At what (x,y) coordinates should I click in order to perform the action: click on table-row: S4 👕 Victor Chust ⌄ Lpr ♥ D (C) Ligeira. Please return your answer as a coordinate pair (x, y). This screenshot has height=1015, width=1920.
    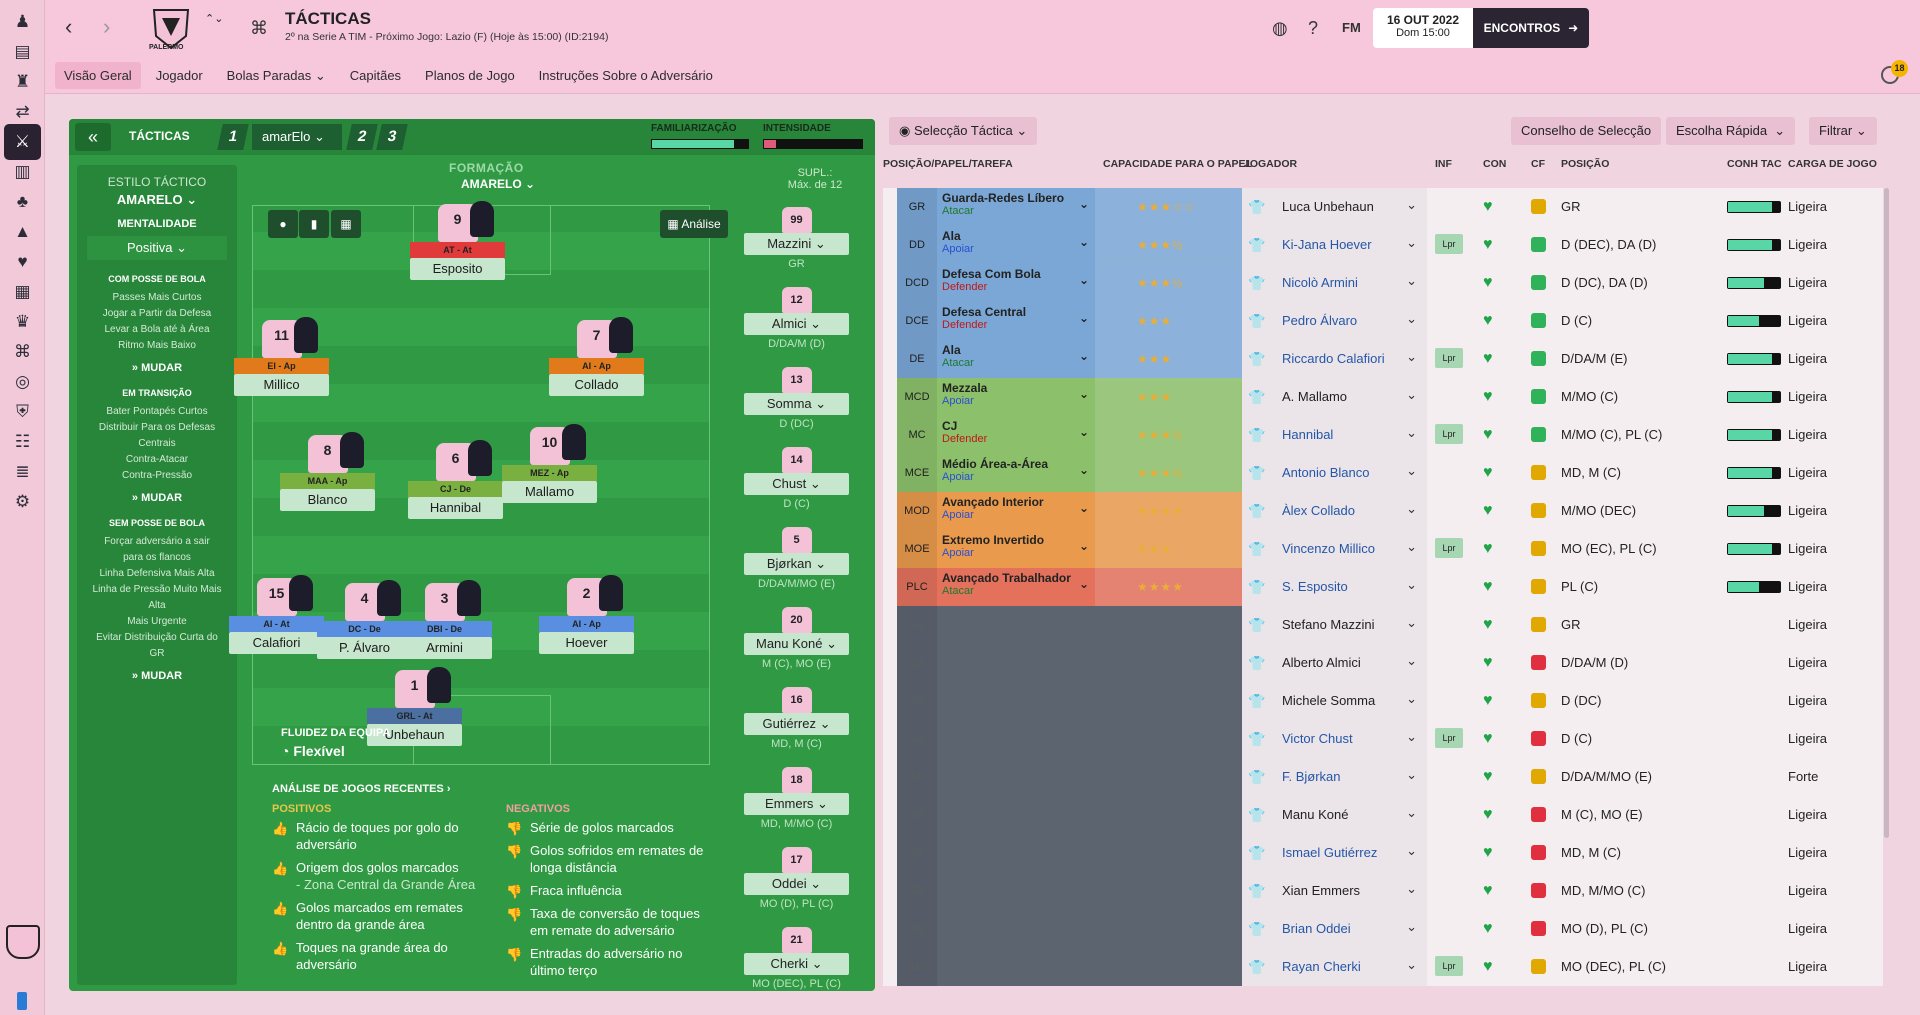
    Looking at the image, I should click on (1383, 739).